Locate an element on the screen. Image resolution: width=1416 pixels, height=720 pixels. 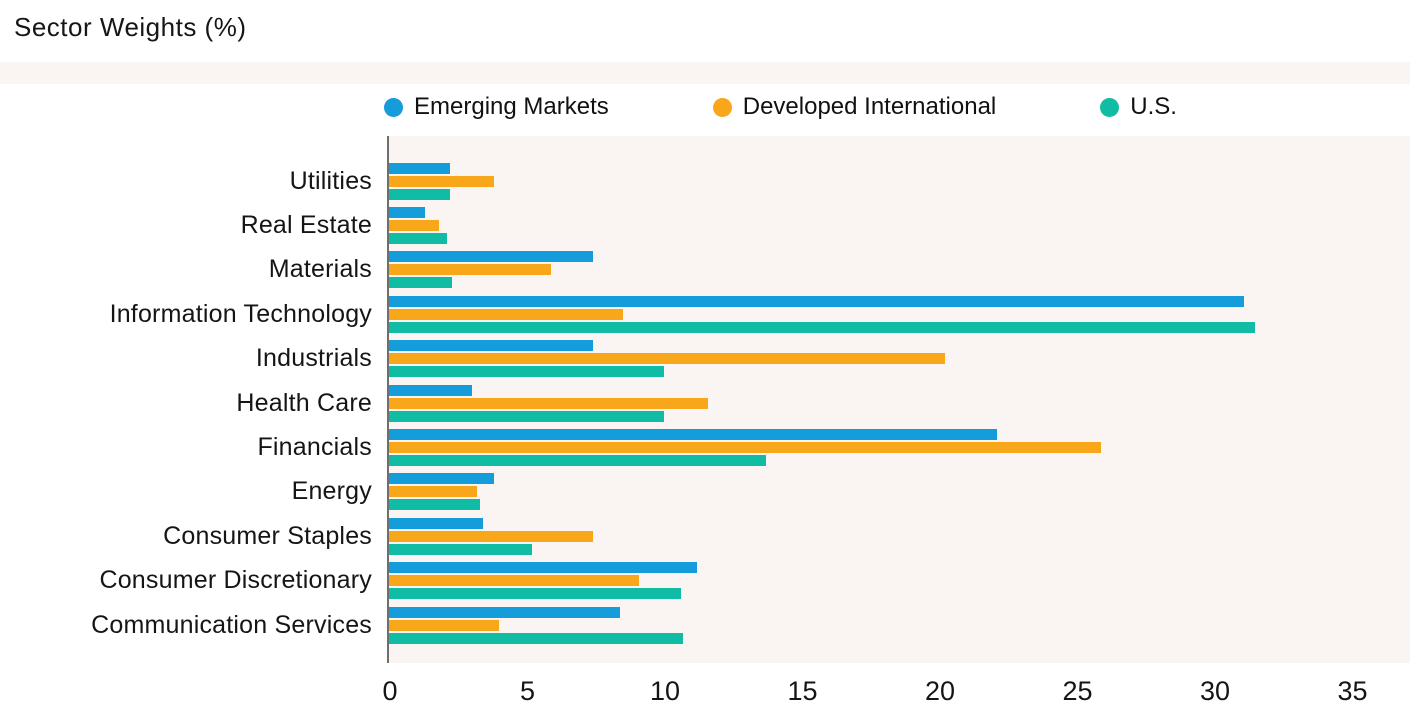
x-tick-label: 0 is located at coordinates (390, 691).